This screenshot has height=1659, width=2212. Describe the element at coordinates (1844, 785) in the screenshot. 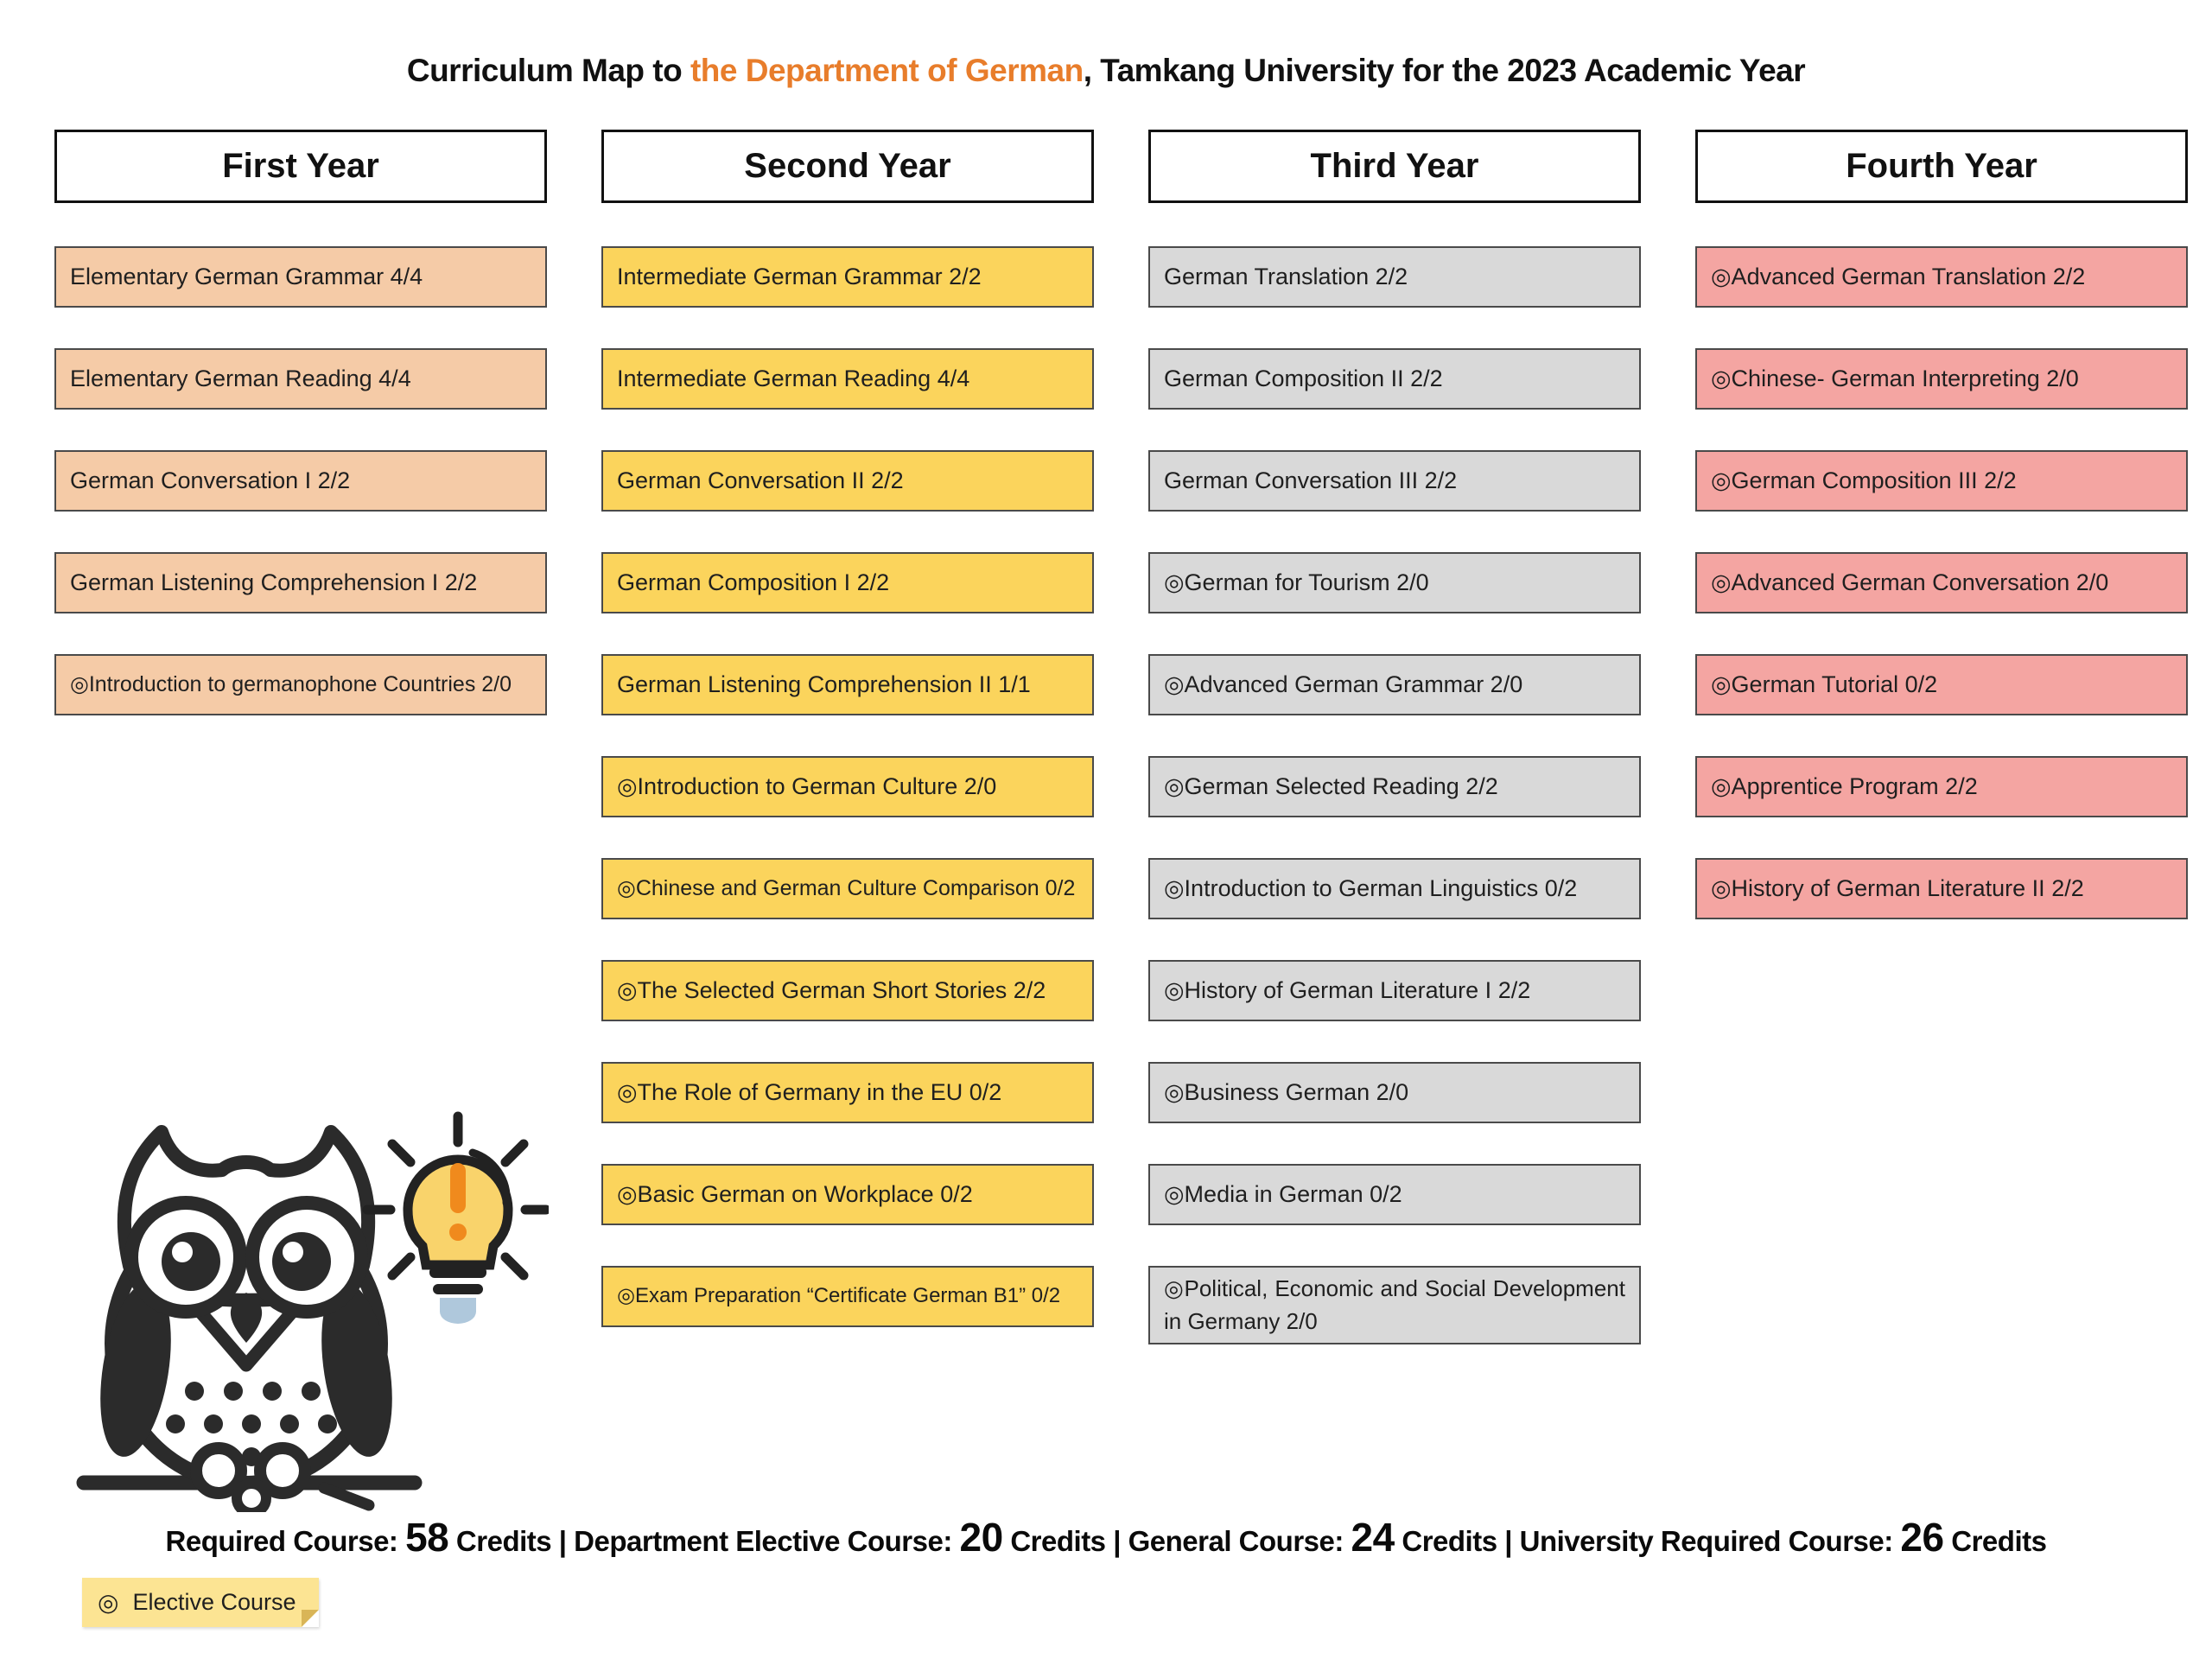

I see `course-label: ◎Apprentice Program 2/2` at that location.